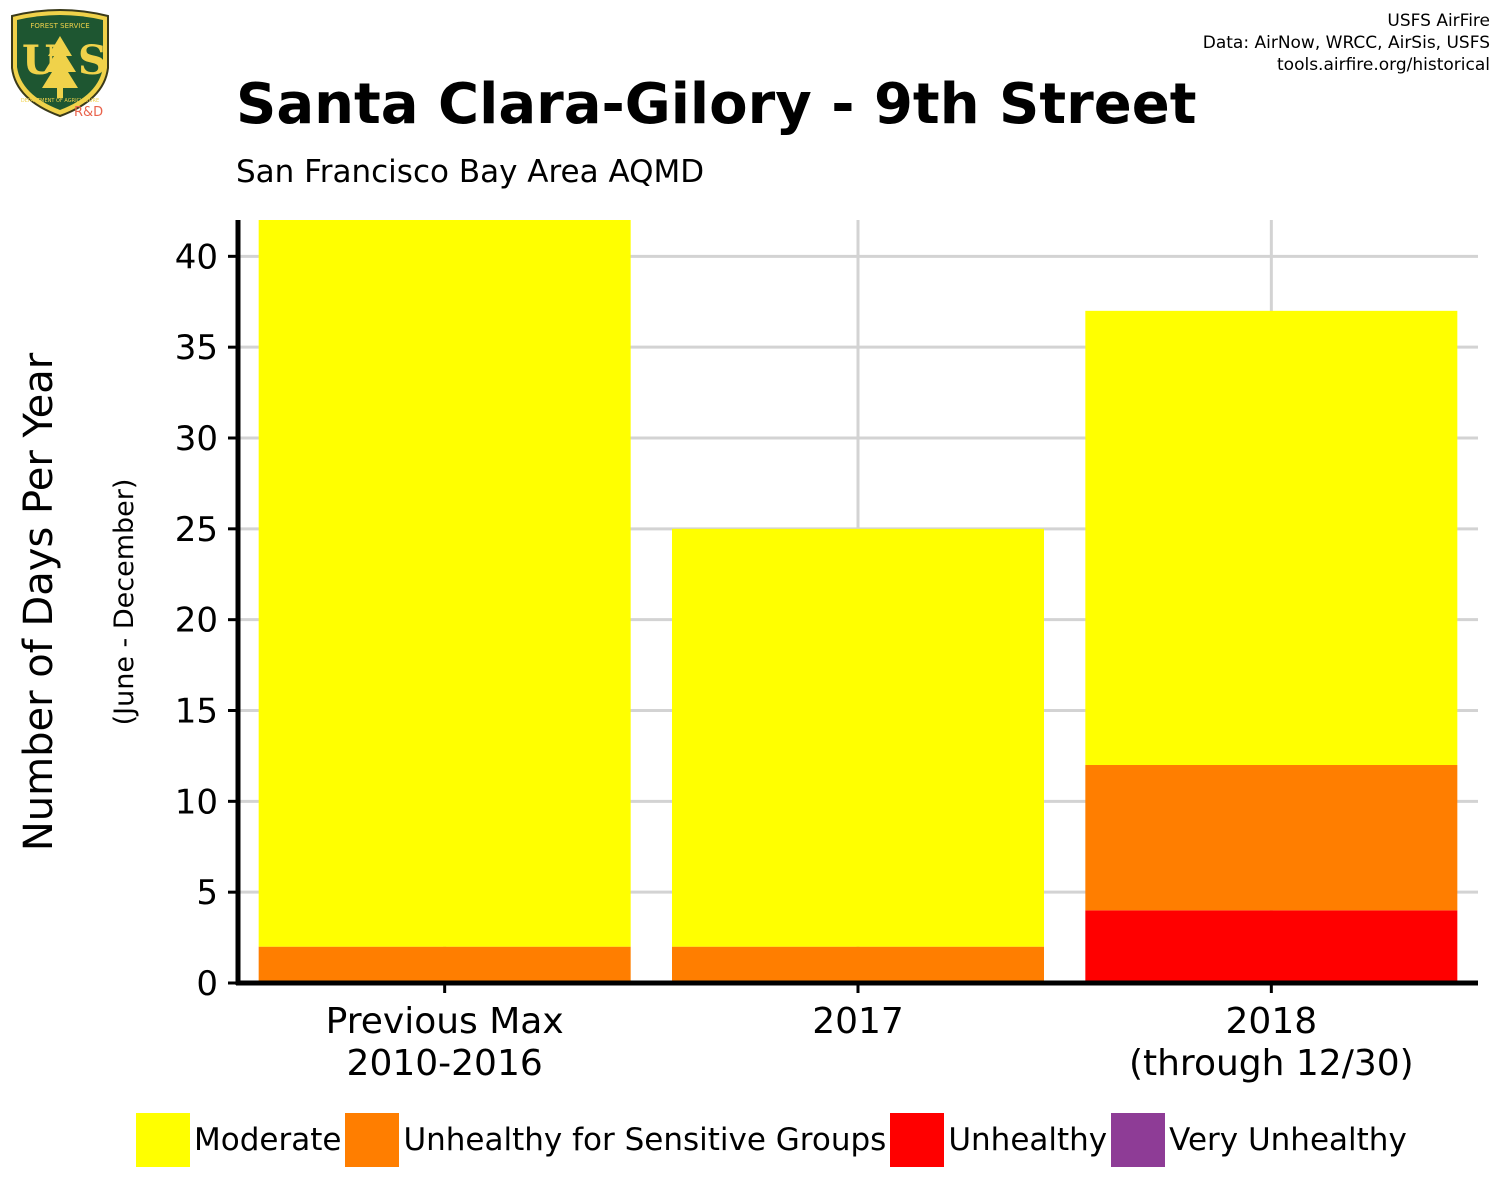 Image resolution: width=1500 pixels, height=1200 pixels. What do you see at coordinates (1288, 1140) in the screenshot?
I see `legend-label: Very Unhealthy` at bounding box center [1288, 1140].